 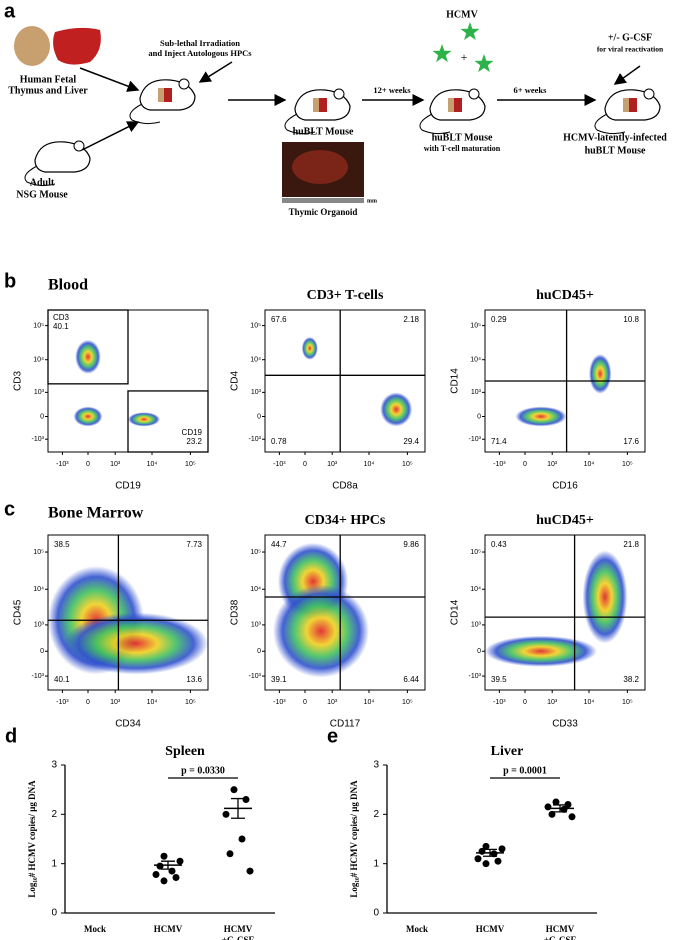 I want to click on gcsf-label: for viral reactivation, so click(x=630, y=49).